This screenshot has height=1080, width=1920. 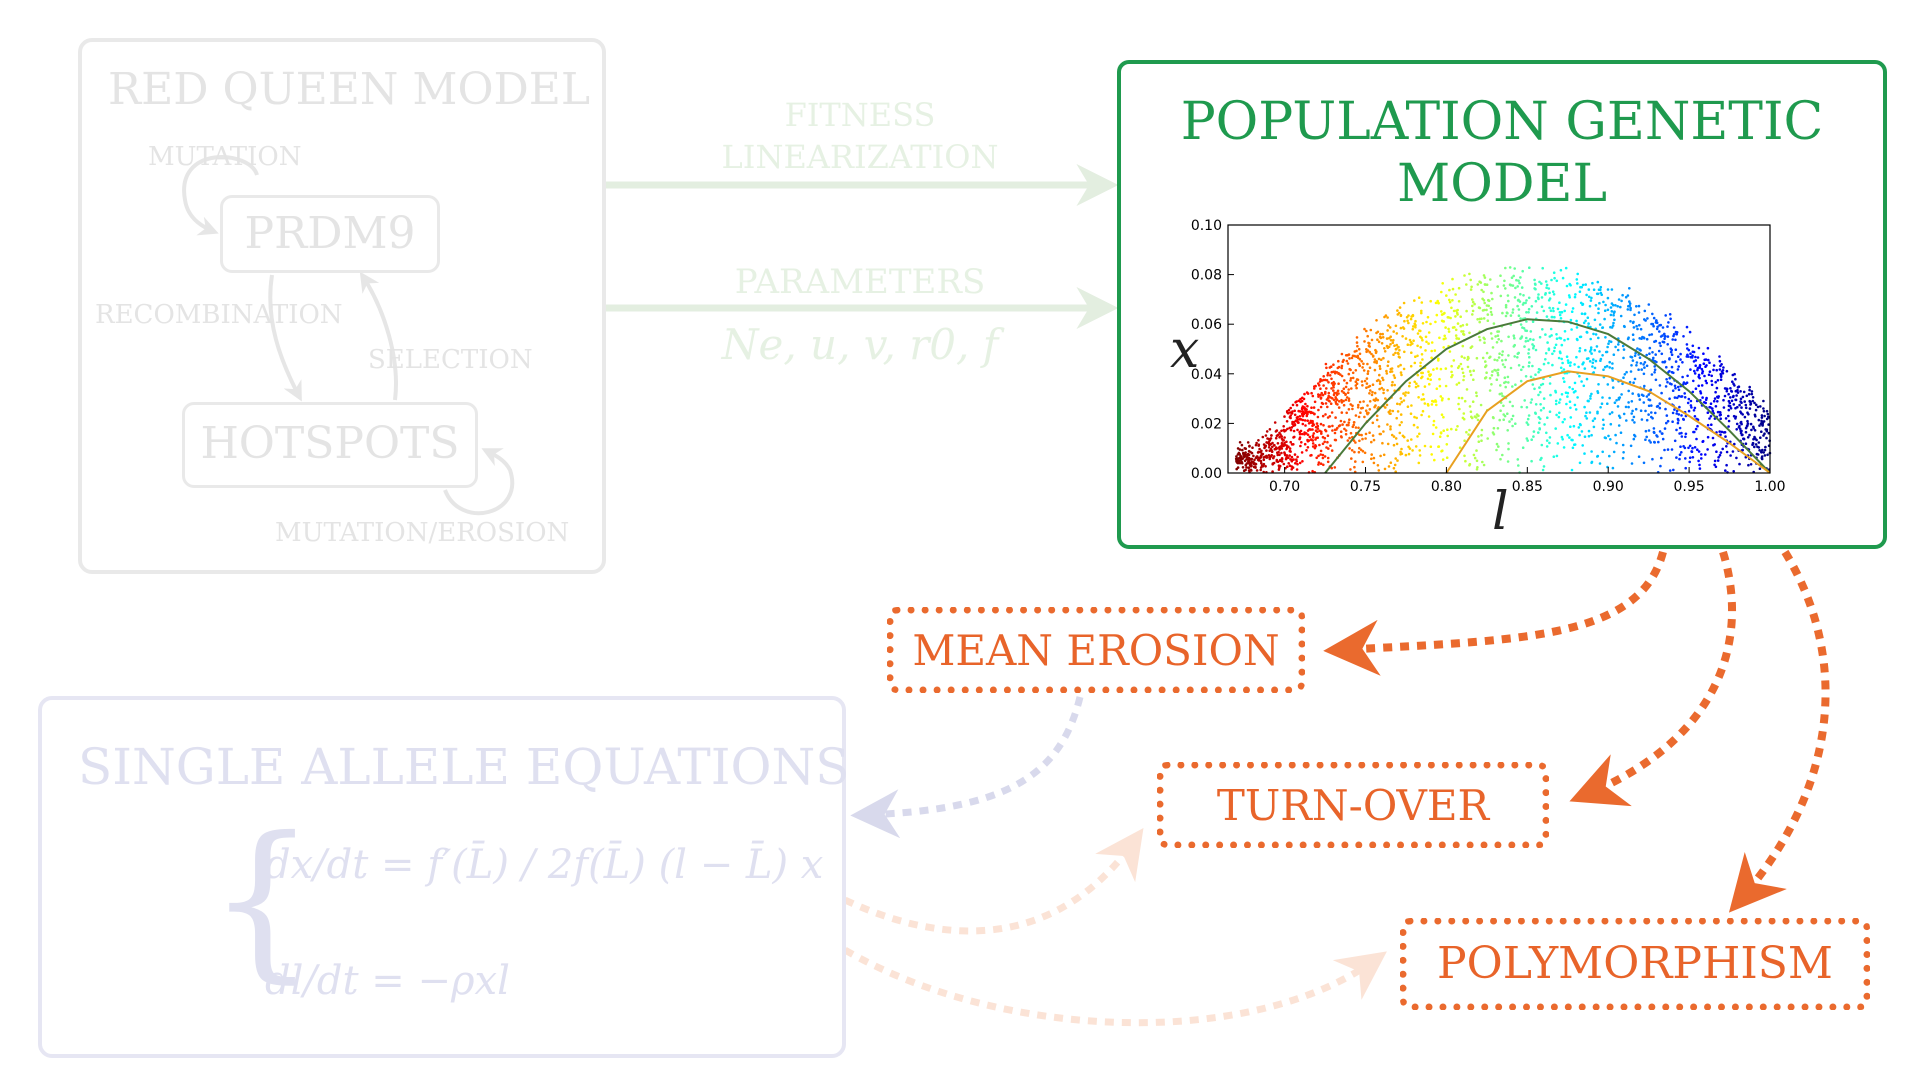 I want to click on equation-2: dl/dt = −ρxl, so click(x=387, y=981).